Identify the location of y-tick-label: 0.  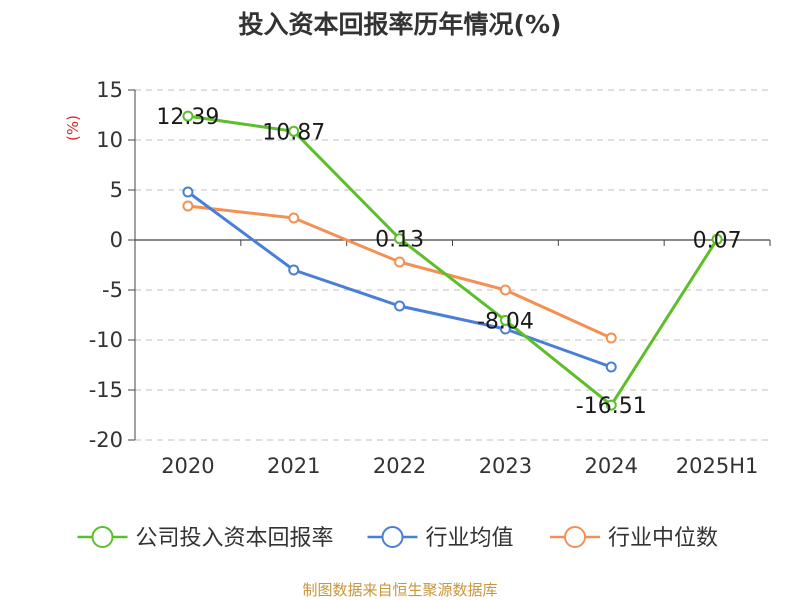
(116, 240).